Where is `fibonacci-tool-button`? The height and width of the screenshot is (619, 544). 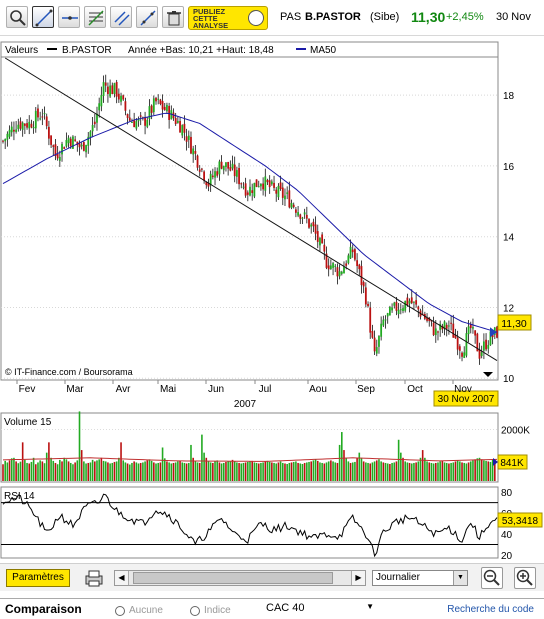
fibonacci-tool-button is located at coordinates (95, 17).